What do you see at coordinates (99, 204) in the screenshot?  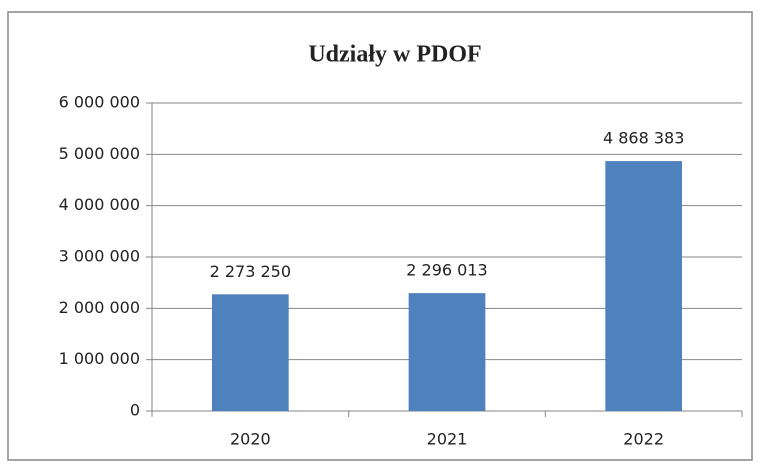 I see `y-tick-label: 4 000 000` at bounding box center [99, 204].